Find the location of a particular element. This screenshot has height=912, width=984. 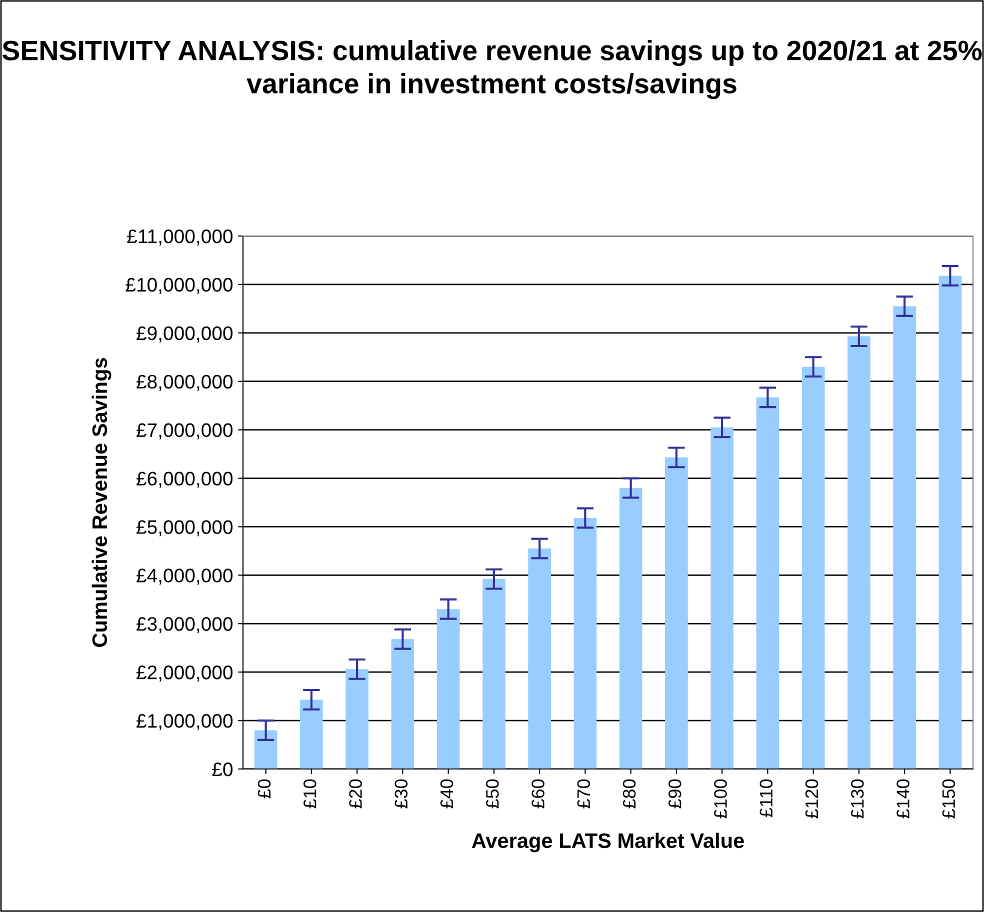

y-axis-title: Cumulative Revenue Savings is located at coordinates (102, 502).